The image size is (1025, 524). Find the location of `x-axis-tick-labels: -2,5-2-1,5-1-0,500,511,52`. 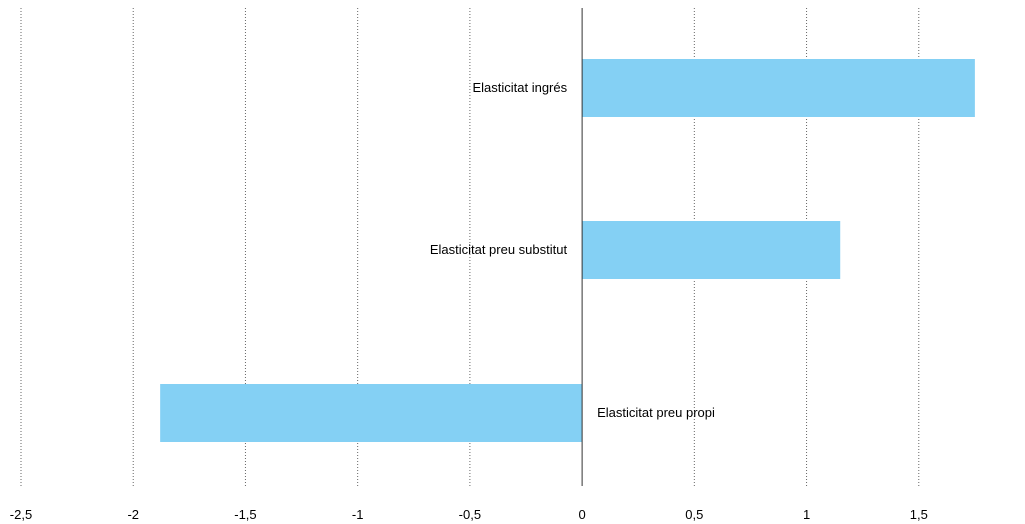

x-axis-tick-labels: -2,5-2-1,5-1-0,500,511,52 is located at coordinates (469, 514).